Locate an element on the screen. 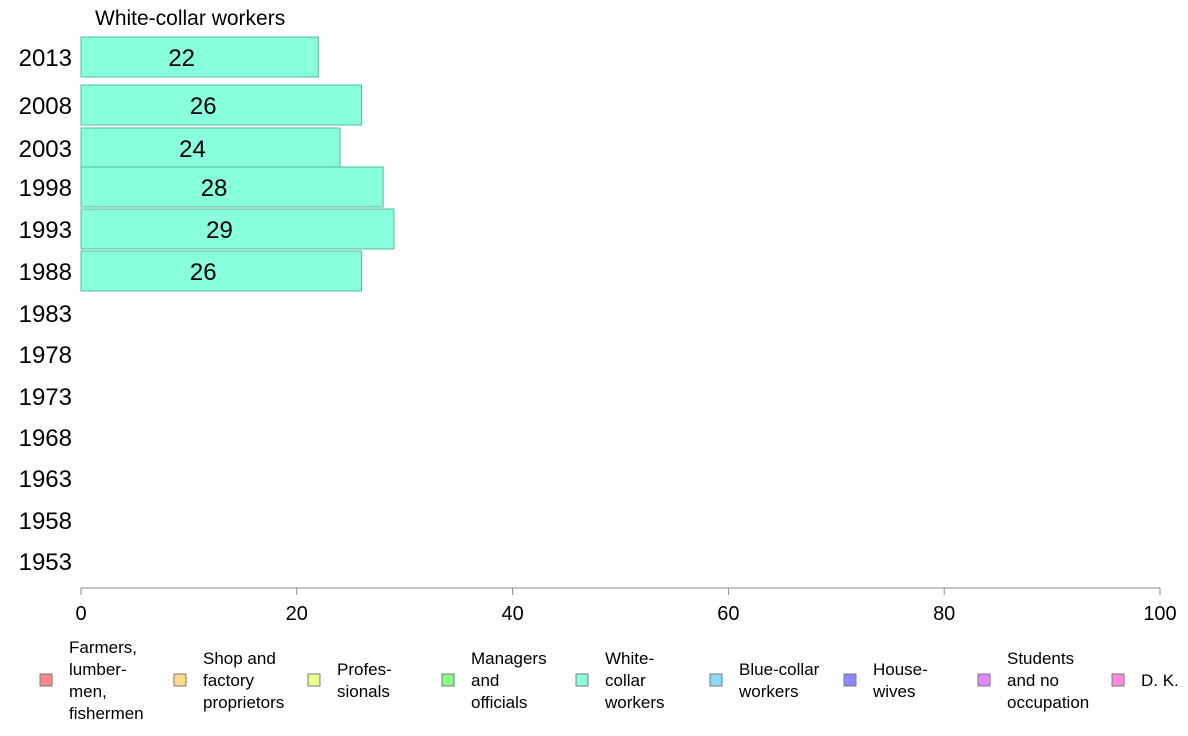  legend-label: officials is located at coordinates (499, 702).